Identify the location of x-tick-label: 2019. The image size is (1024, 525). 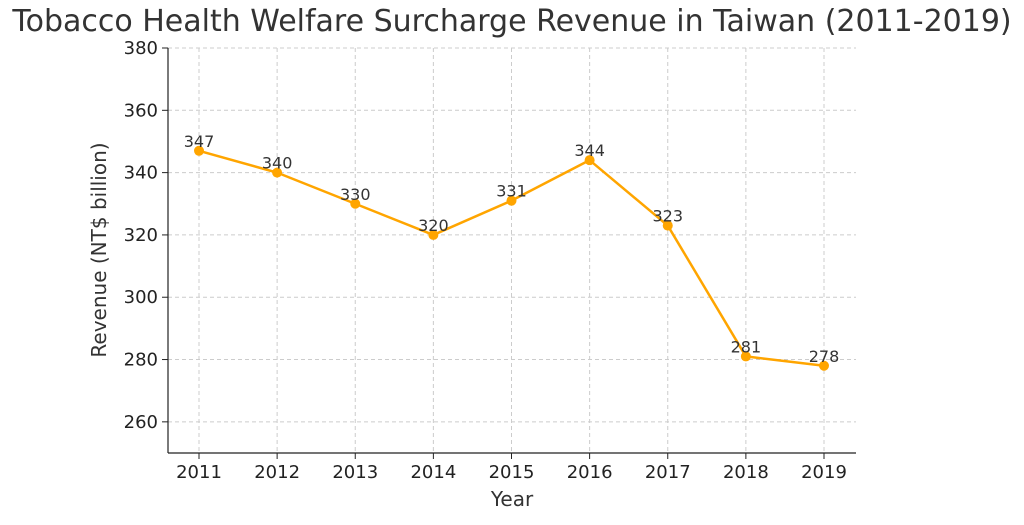
(824, 472).